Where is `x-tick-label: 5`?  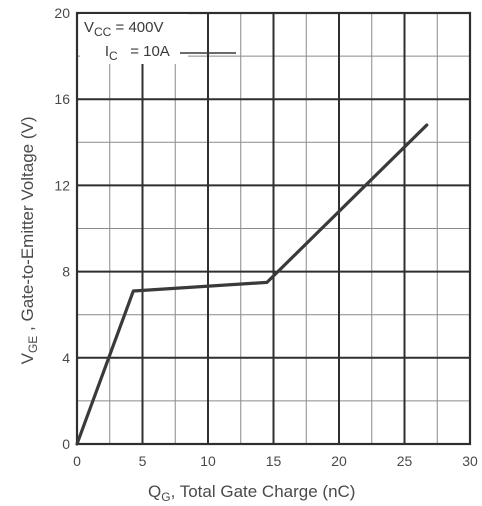 x-tick-label: 5 is located at coordinates (143, 461).